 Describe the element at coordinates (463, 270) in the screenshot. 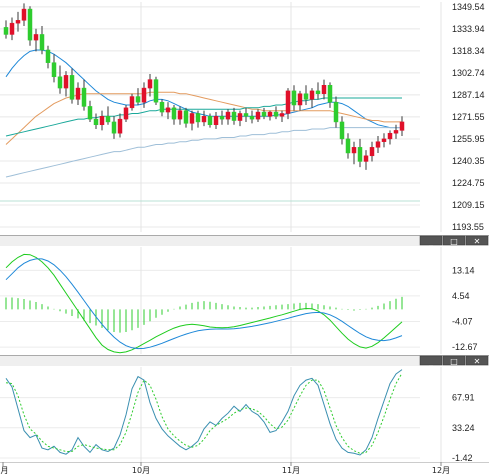

I see `macd-y-tick-0: 13.14` at that location.